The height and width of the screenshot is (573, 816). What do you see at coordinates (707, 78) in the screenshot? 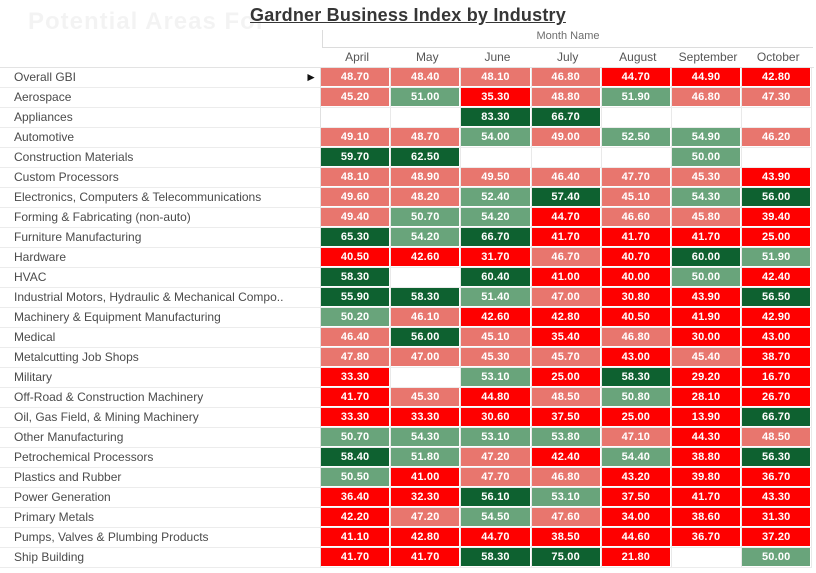
I see `heatmap-cell: 44.90` at bounding box center [707, 78].